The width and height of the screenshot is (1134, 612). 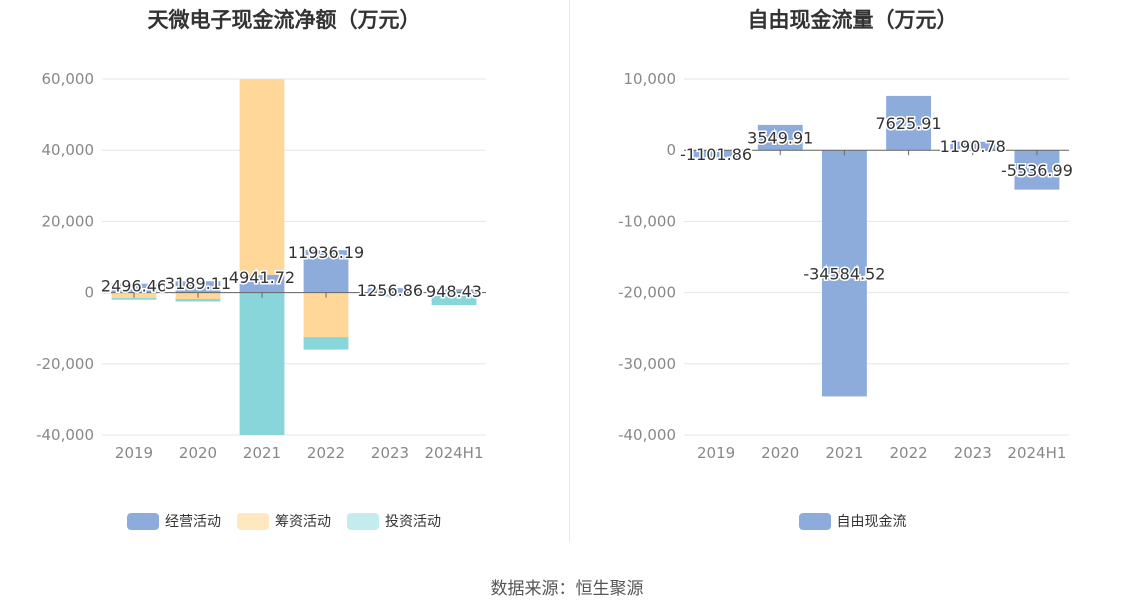 I want to click on legend-item-free-cash-flow: 自由现金流, so click(x=852, y=521).